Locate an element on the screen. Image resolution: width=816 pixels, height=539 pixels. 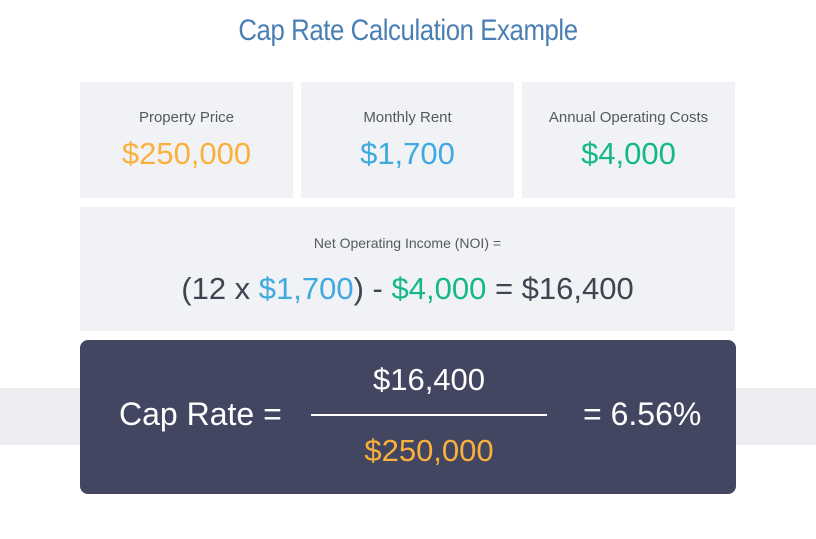
monthly-rent-value: $1,700 is located at coordinates (407, 153).